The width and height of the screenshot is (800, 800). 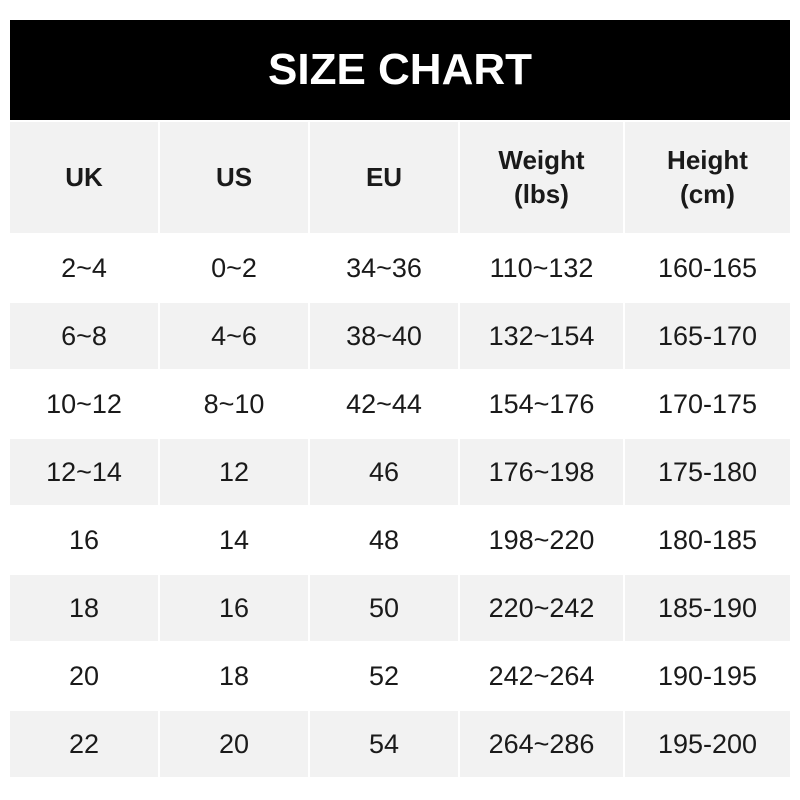 I want to click on cell-weight: 110~132, so click(x=541, y=267).